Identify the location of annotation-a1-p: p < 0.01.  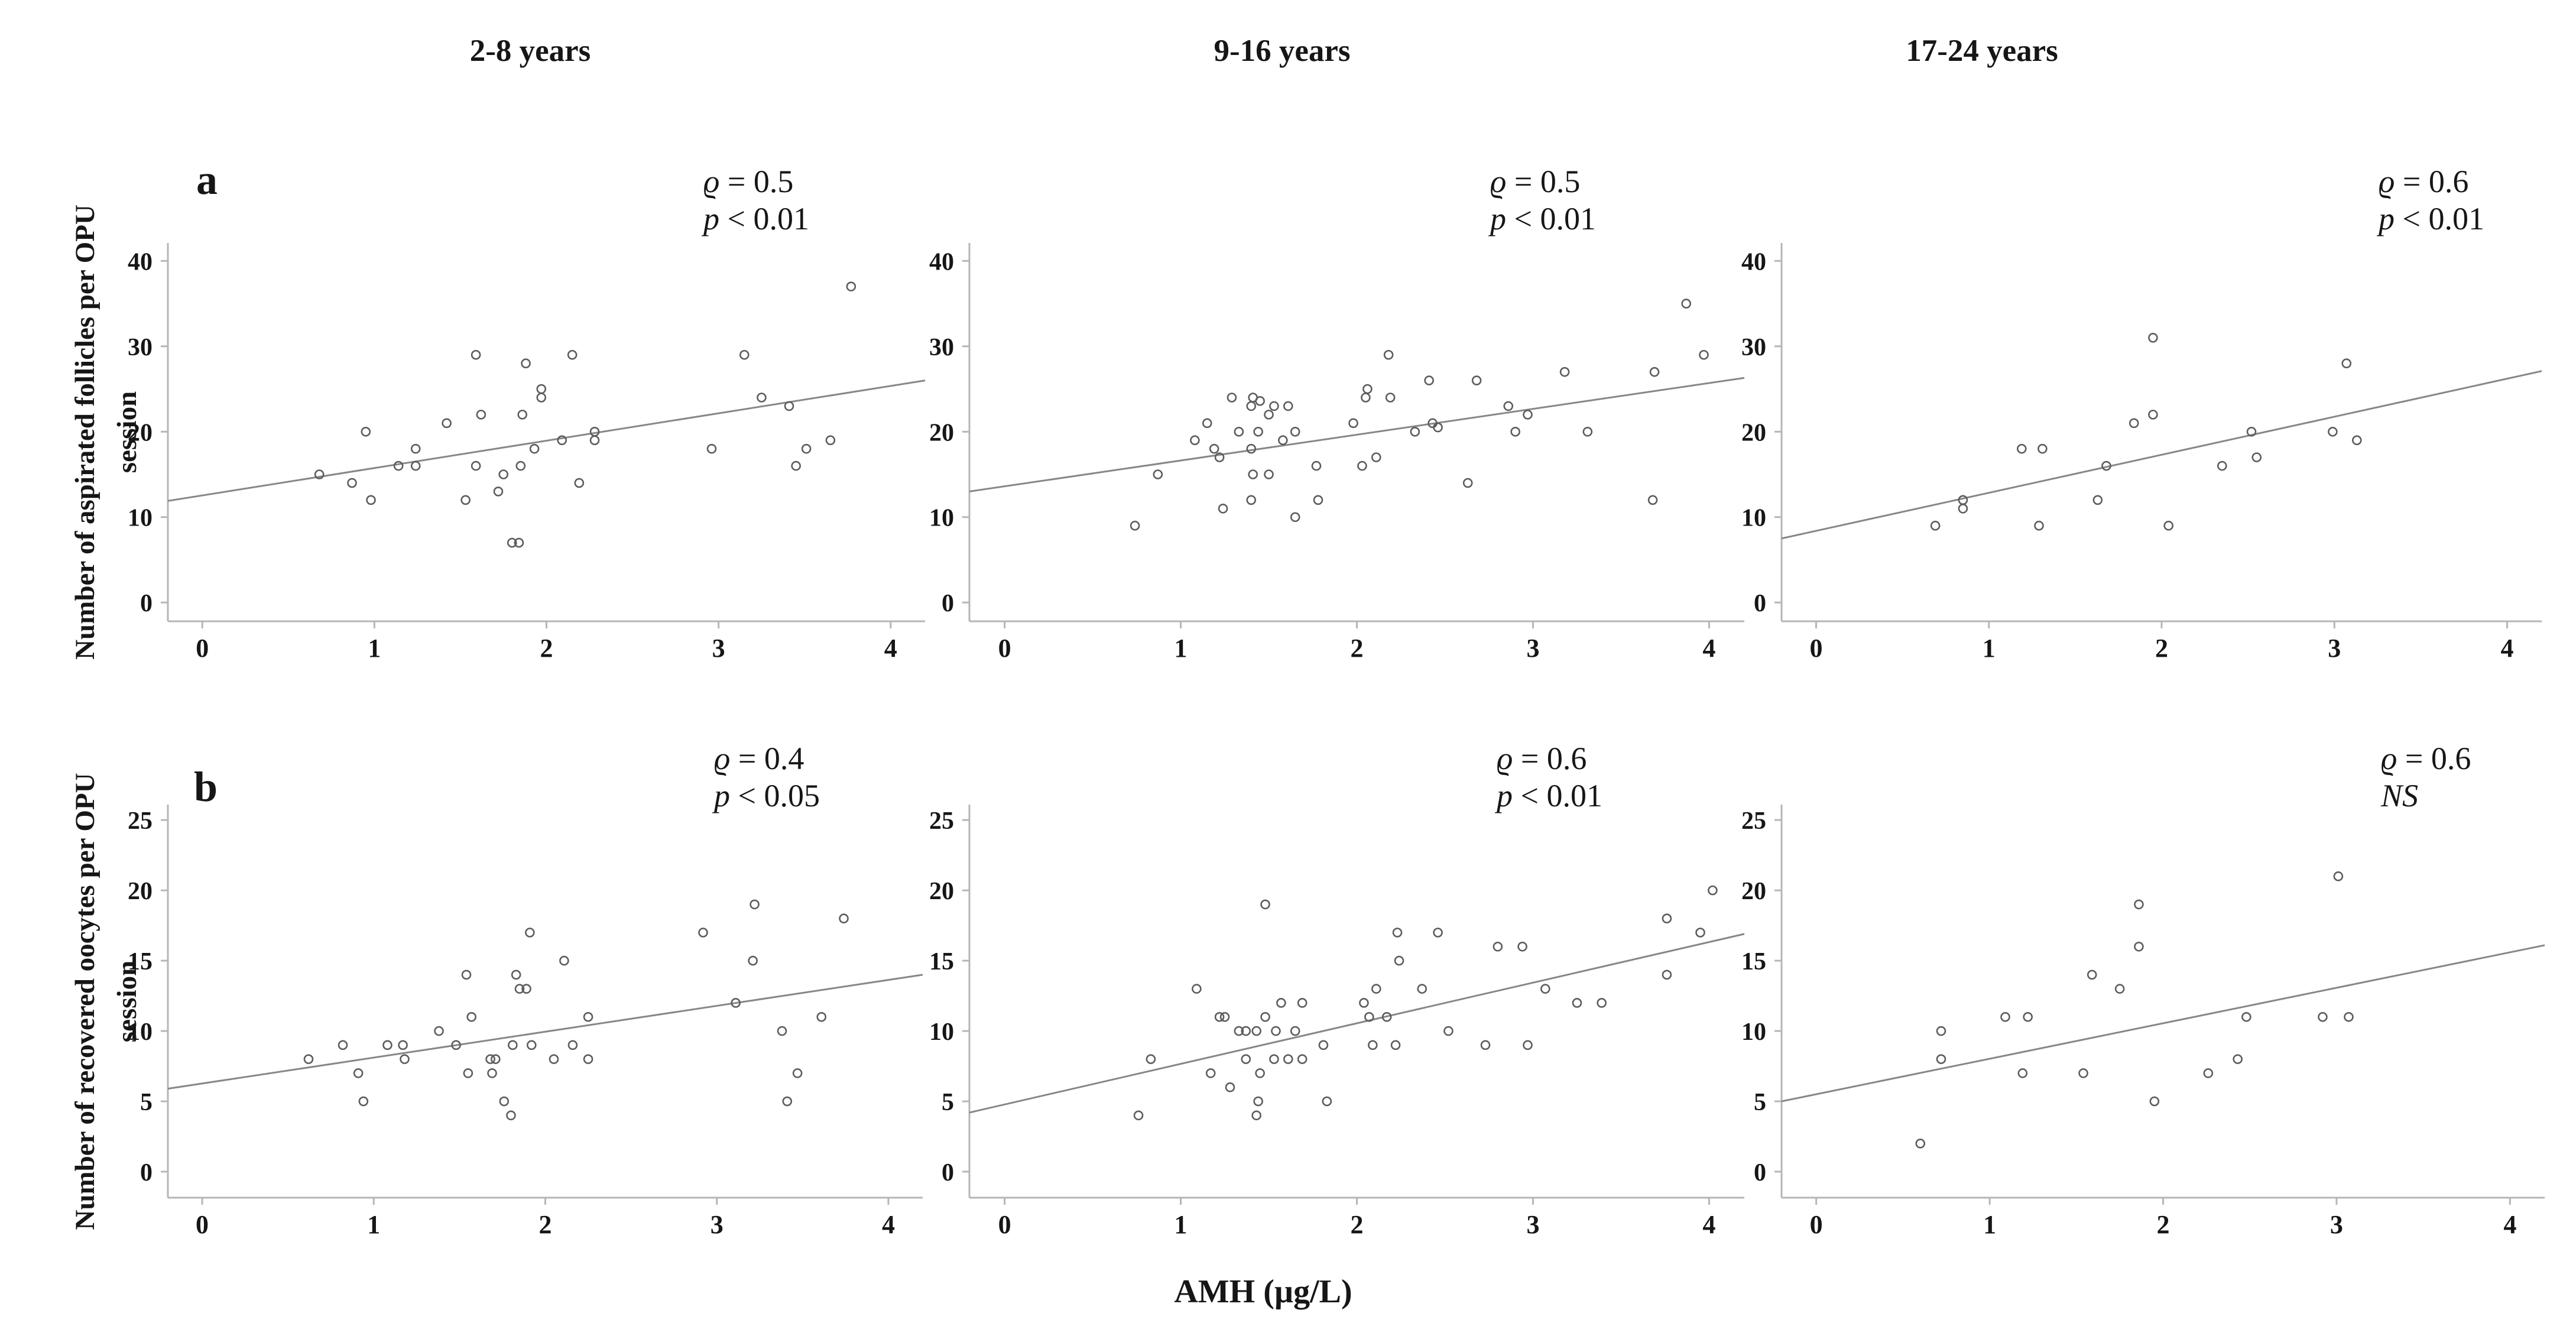
(756, 218).